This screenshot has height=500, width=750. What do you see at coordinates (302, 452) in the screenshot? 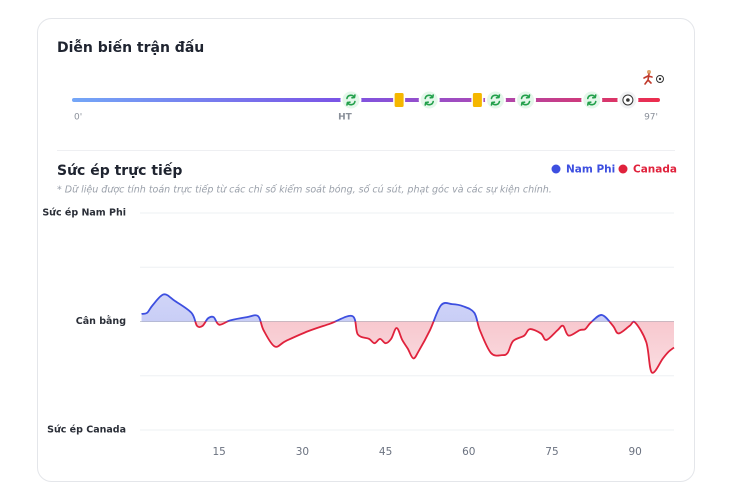
I see `x-tick-label: 30` at bounding box center [302, 452].